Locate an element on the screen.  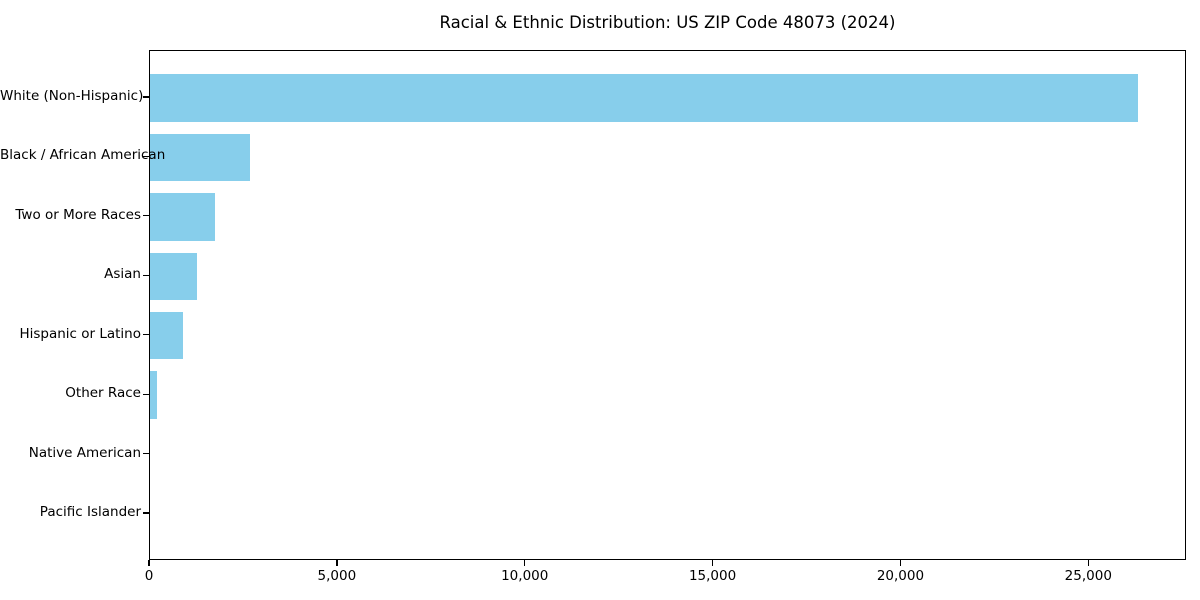
x-tick-label: 0 is located at coordinates (149, 576).